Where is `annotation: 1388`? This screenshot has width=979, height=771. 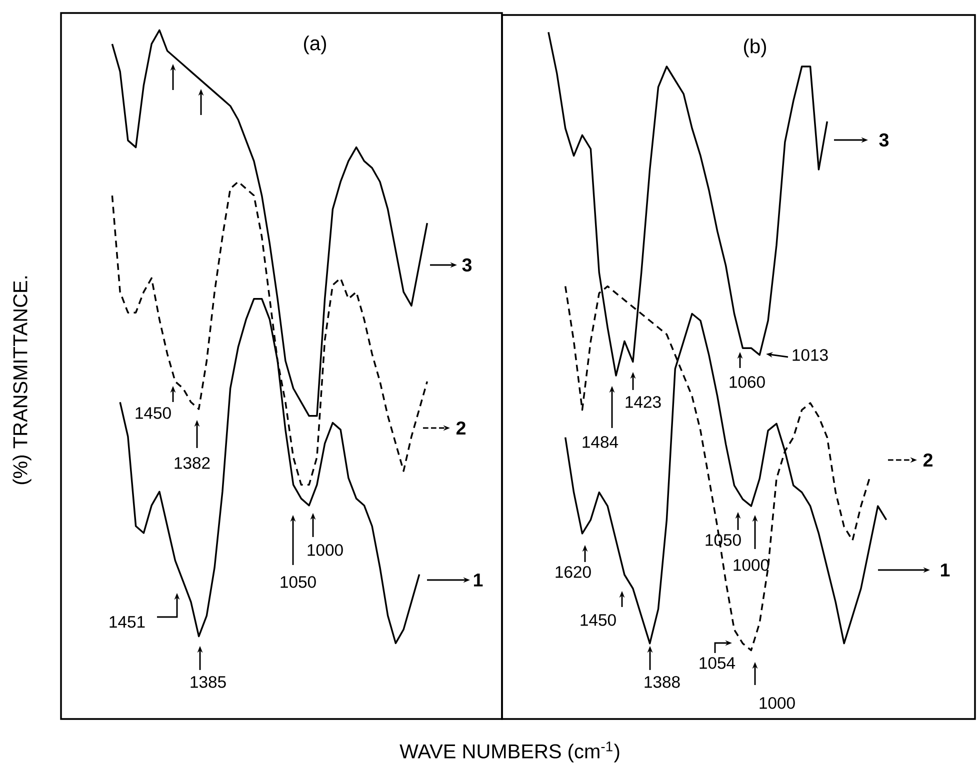
annotation: 1388 is located at coordinates (662, 682).